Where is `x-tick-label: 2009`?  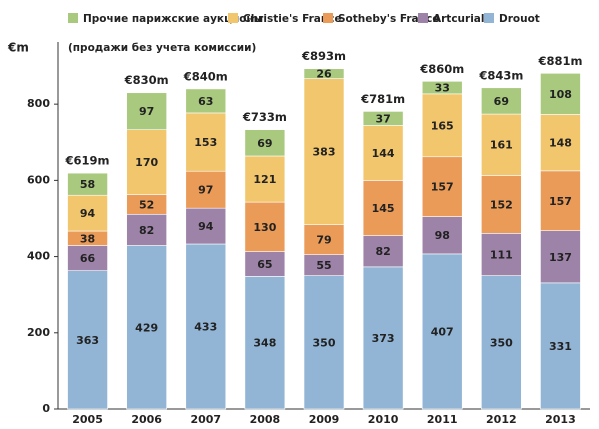 x-tick-label: 2009 is located at coordinates (324, 419).